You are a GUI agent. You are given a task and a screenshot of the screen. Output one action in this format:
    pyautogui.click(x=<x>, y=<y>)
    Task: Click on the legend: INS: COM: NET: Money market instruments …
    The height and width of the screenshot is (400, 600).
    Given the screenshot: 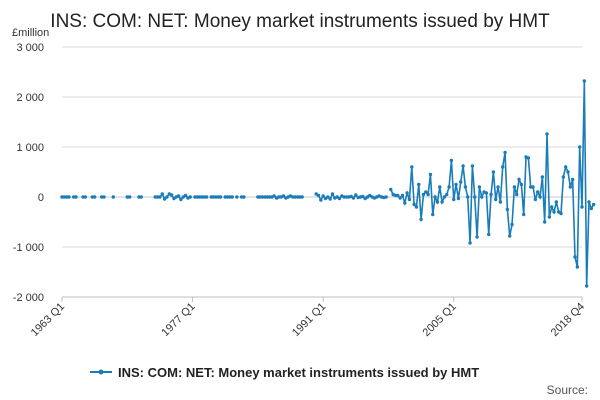 What is the action you would take?
    pyautogui.click(x=284, y=372)
    